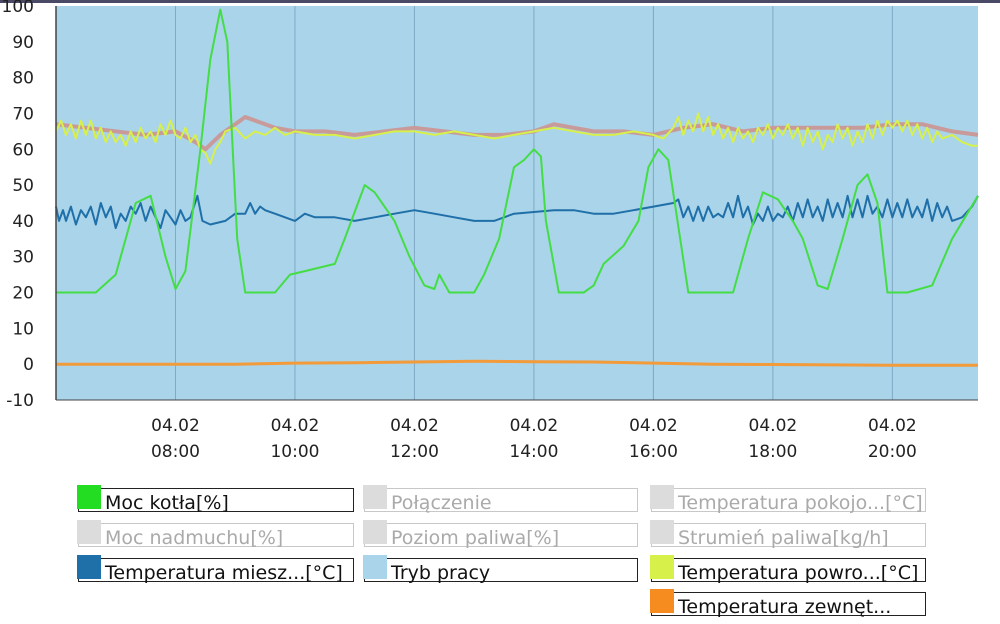 This screenshot has height=624, width=1000. Describe the element at coordinates (23, 114) in the screenshot. I see `y-tick-label: 70` at that location.